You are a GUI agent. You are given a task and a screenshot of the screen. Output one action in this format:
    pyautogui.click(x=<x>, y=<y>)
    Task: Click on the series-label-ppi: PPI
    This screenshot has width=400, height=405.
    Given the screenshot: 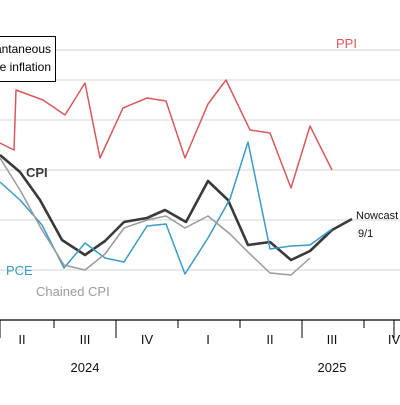 What is the action you would take?
    pyautogui.click(x=346, y=43)
    